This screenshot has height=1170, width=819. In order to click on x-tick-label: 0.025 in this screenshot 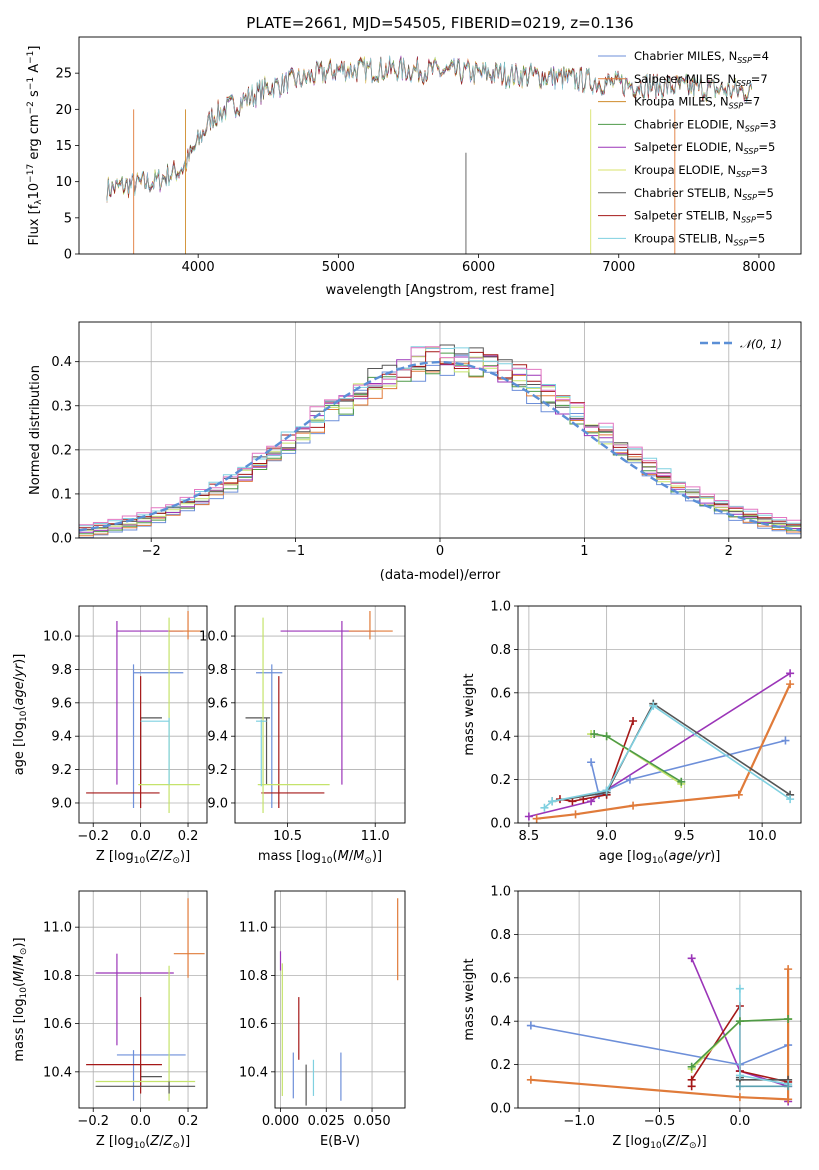, I will do `click(326, 1121)`.